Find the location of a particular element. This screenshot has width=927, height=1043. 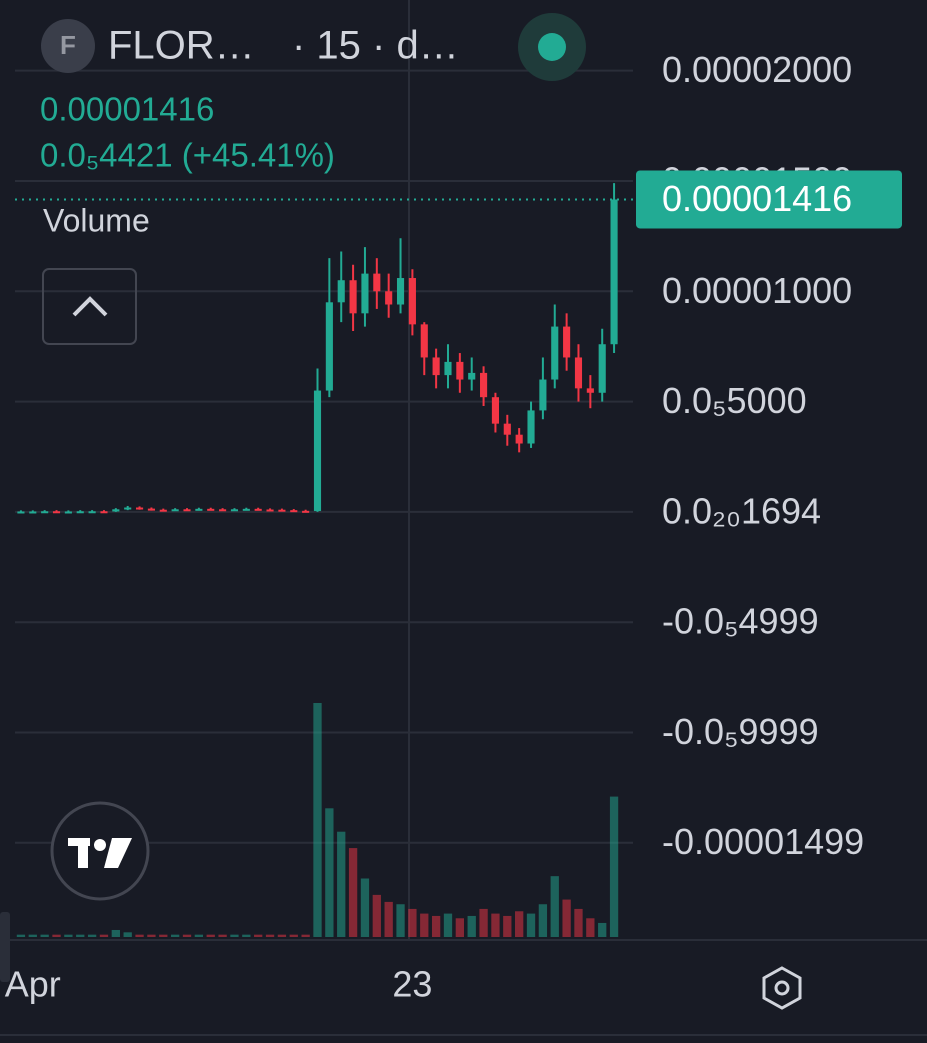

last-price: 0.00001416 is located at coordinates (127, 109).